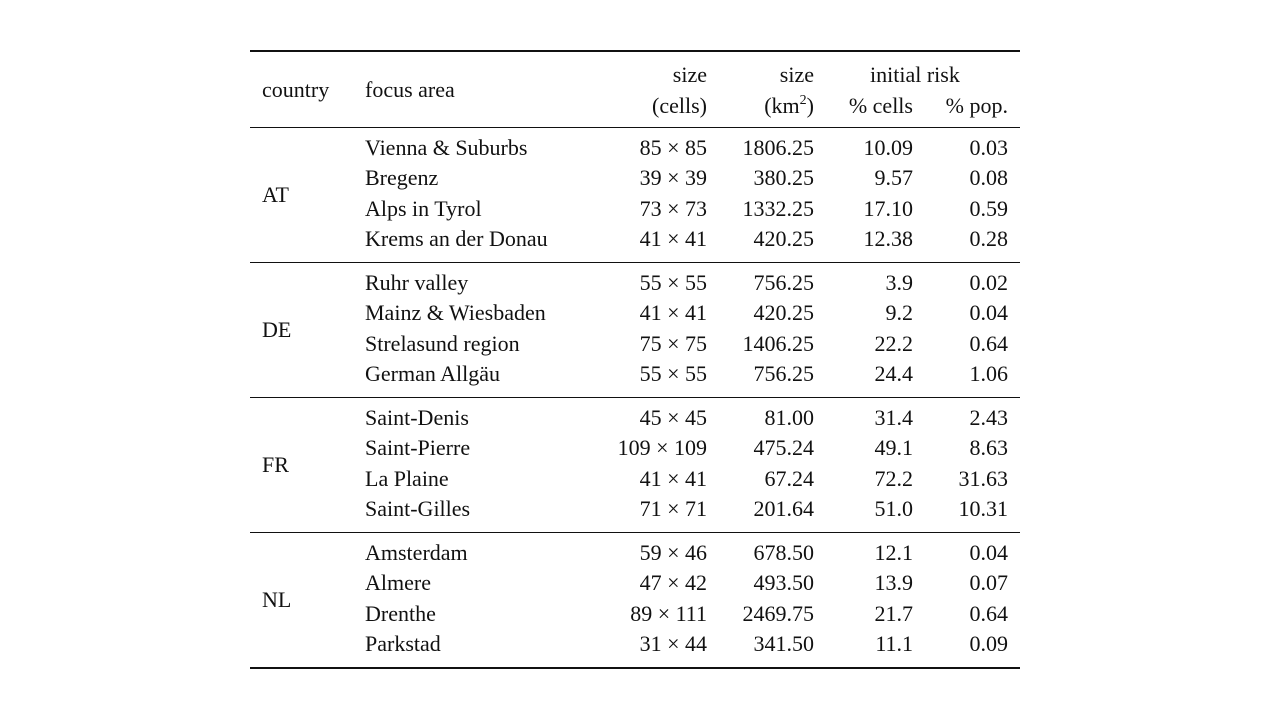 The image size is (1280, 720). What do you see at coordinates (989, 208) in the screenshot?
I see `cell-risk-pop: 0.59` at bounding box center [989, 208].